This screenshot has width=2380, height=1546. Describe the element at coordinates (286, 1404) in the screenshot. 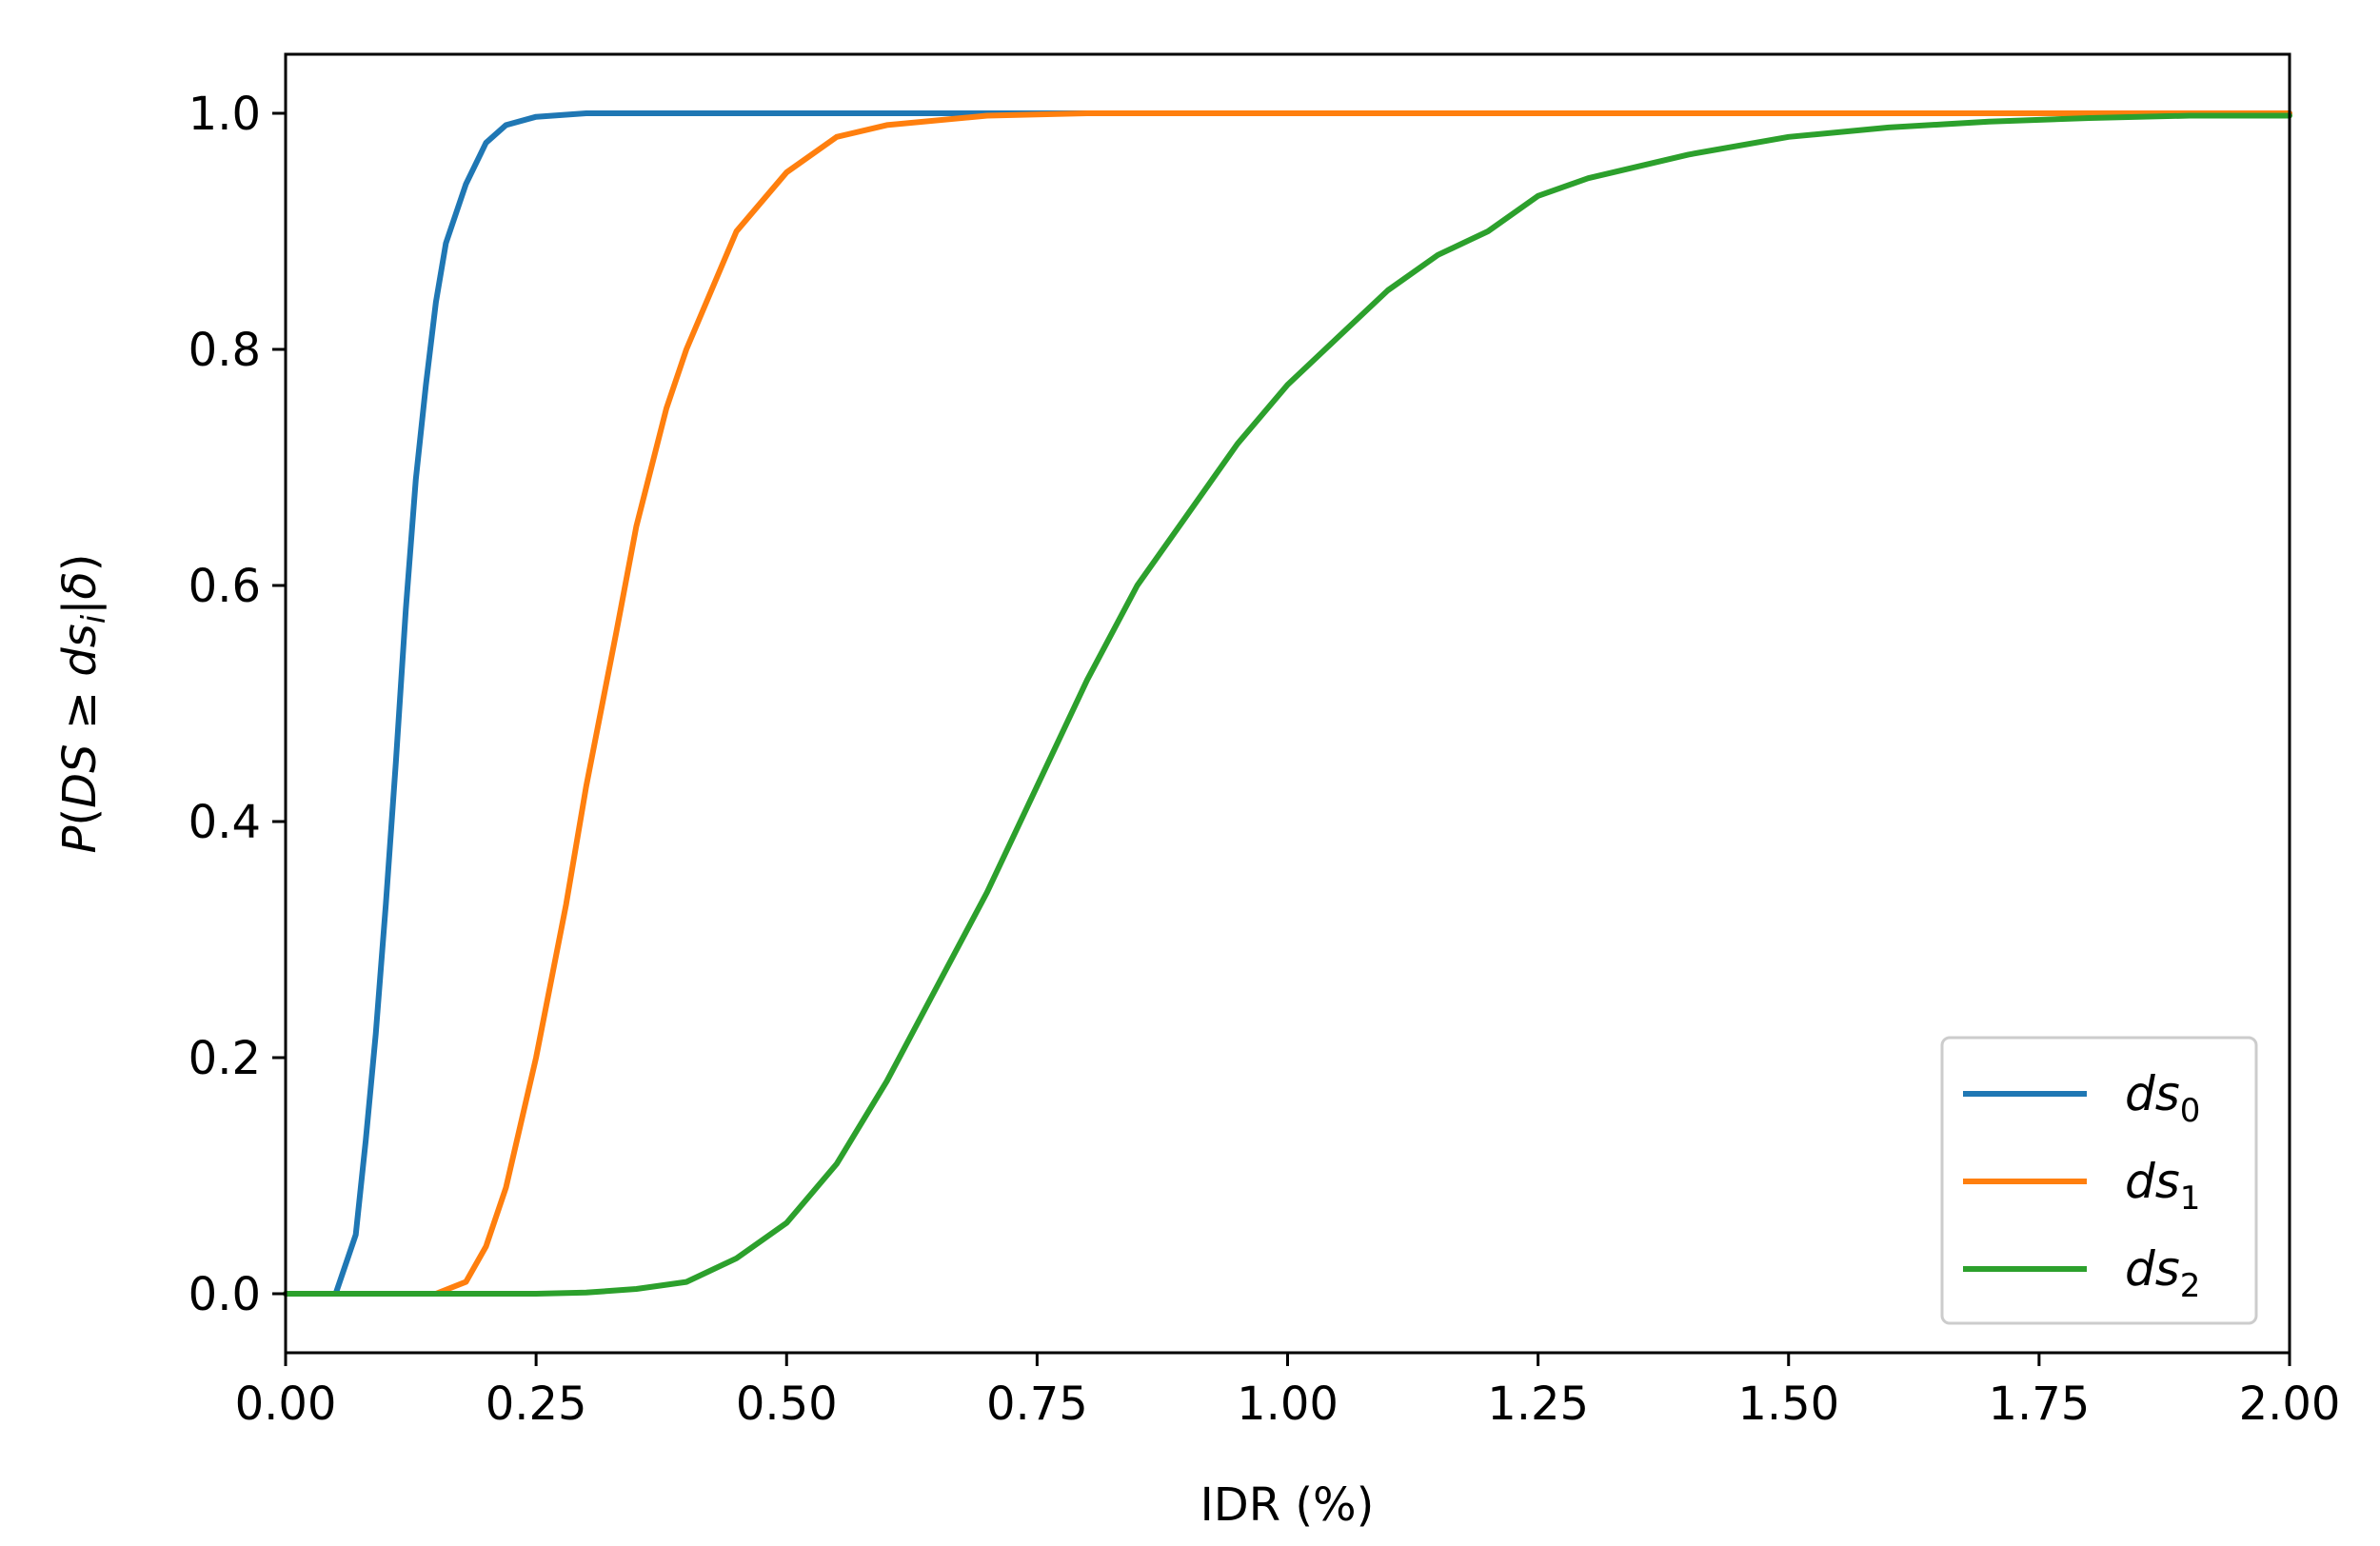

I see `x-tick-label: 0.00` at that location.